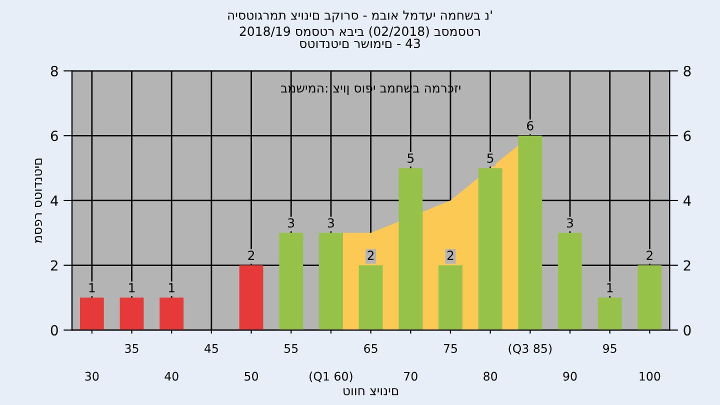 The width and height of the screenshot is (720, 405). I want to click on y2-tick-label: 2, so click(687, 265).